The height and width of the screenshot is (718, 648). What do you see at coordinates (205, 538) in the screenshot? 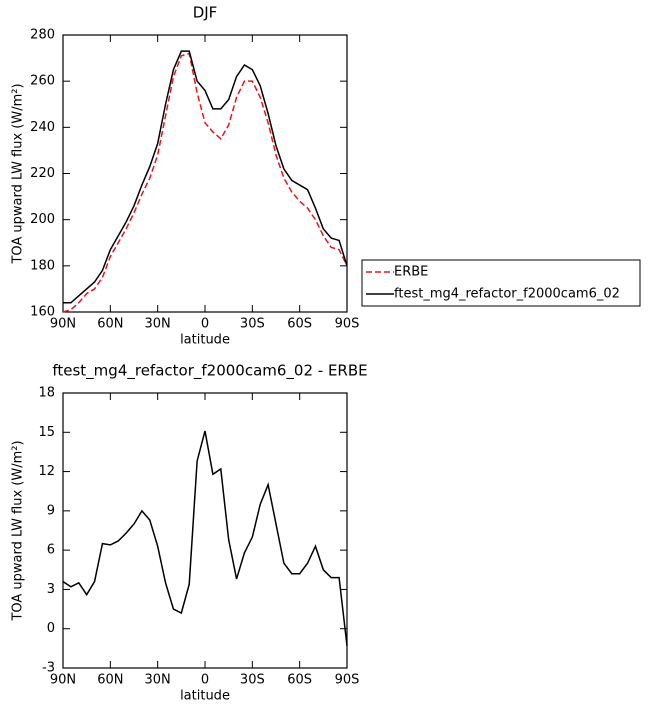
I see `series-line` at bounding box center [205, 538].